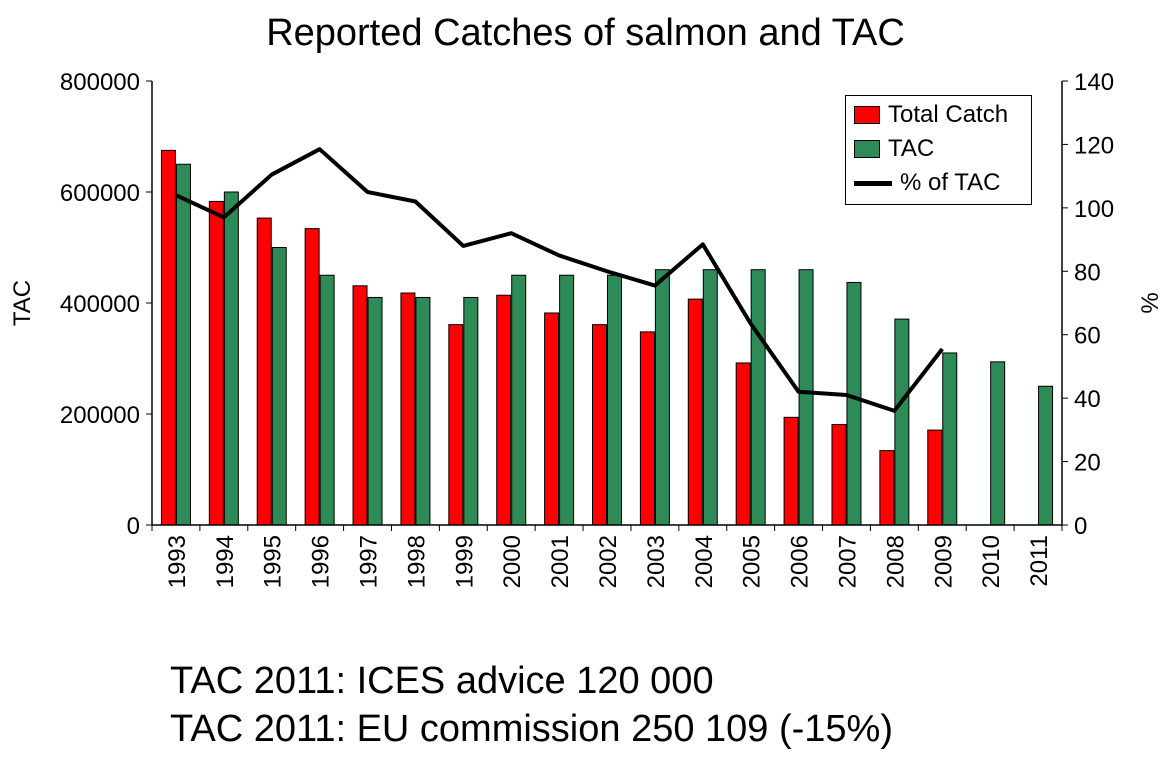 The image size is (1171, 760). I want to click on y-tick-label: 600000, so click(100, 193).